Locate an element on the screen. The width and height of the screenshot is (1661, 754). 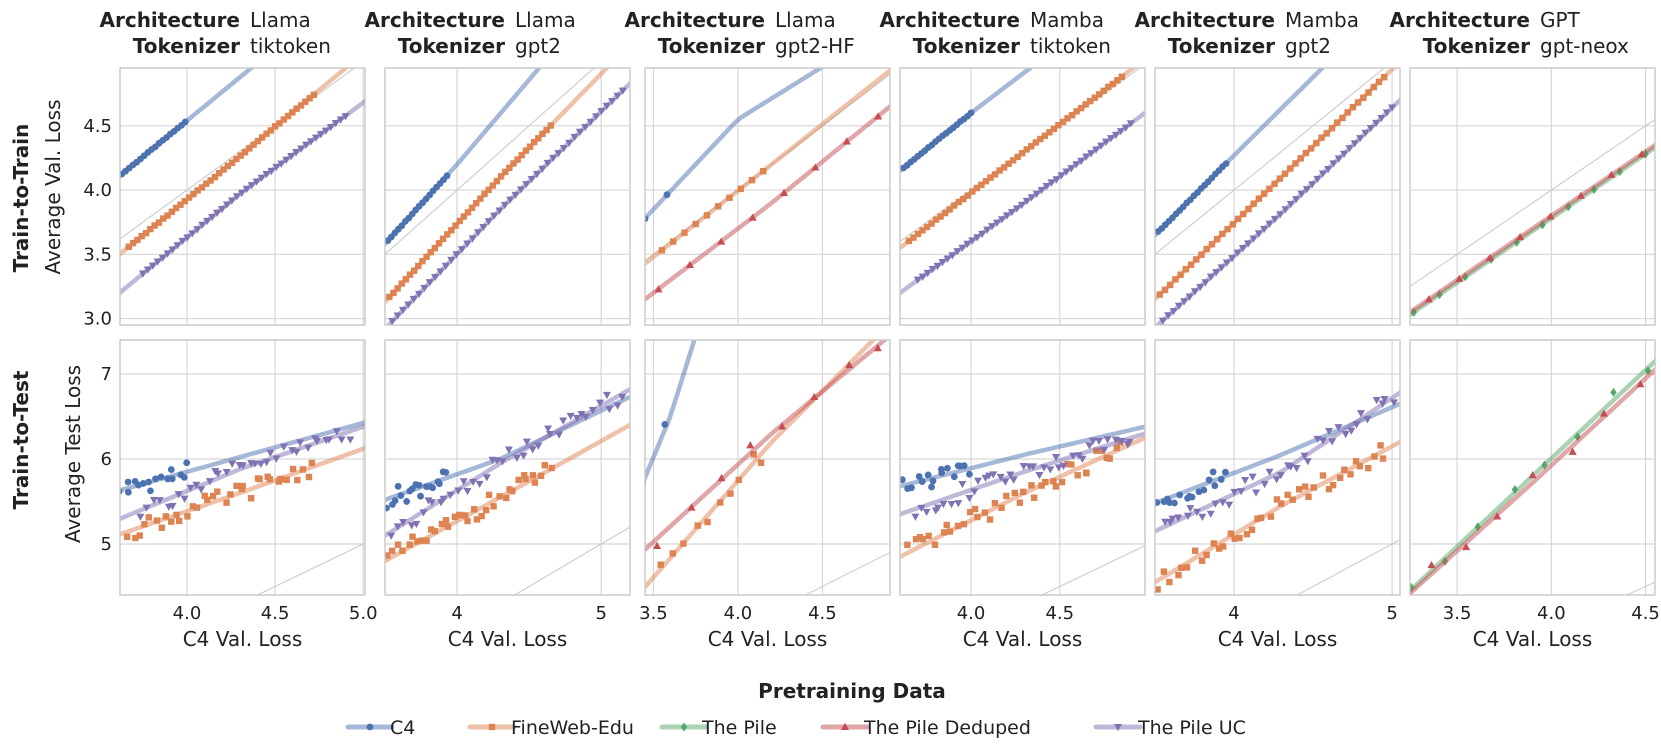
header-architecture-value: Llama is located at coordinates (280, 20).